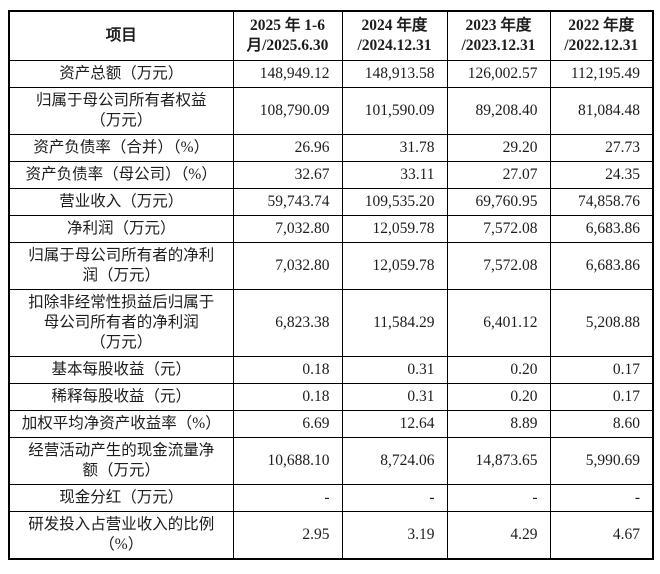 The image size is (660, 574). What do you see at coordinates (498, 323) in the screenshot?
I see `row-value: 6,401.12` at bounding box center [498, 323].